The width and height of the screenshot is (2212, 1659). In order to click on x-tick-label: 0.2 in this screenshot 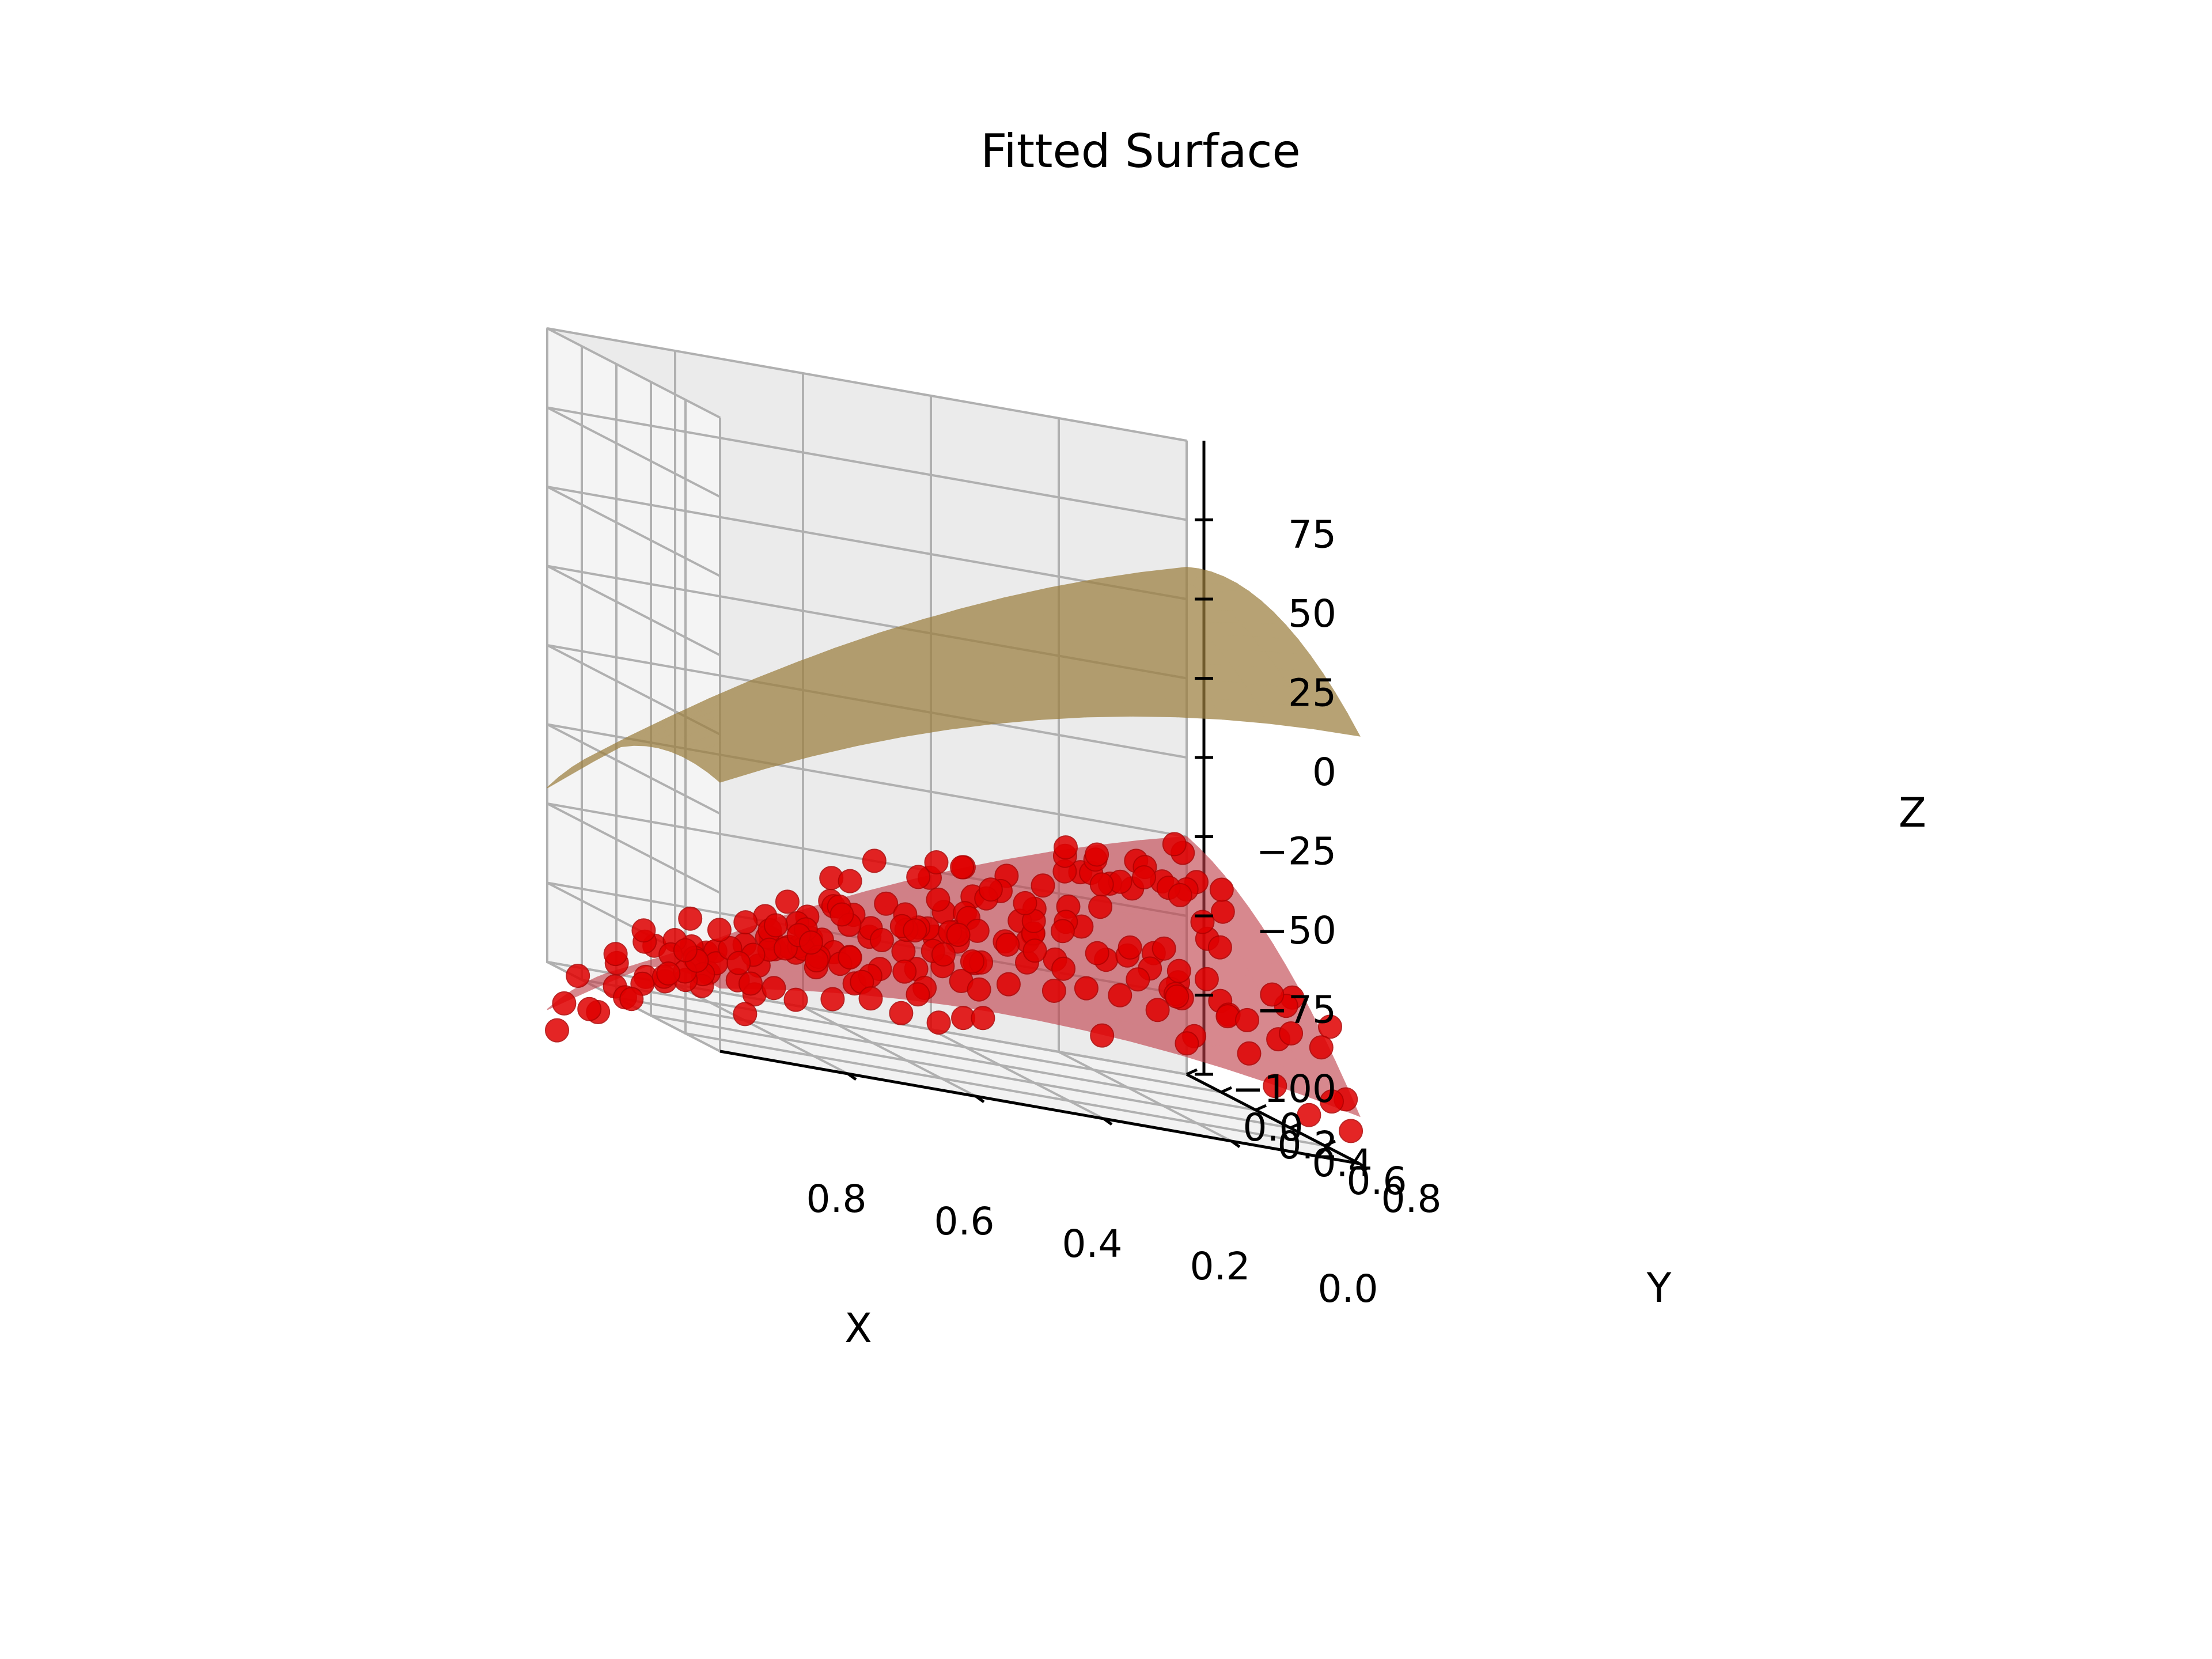, I will do `click(1220, 1266)`.